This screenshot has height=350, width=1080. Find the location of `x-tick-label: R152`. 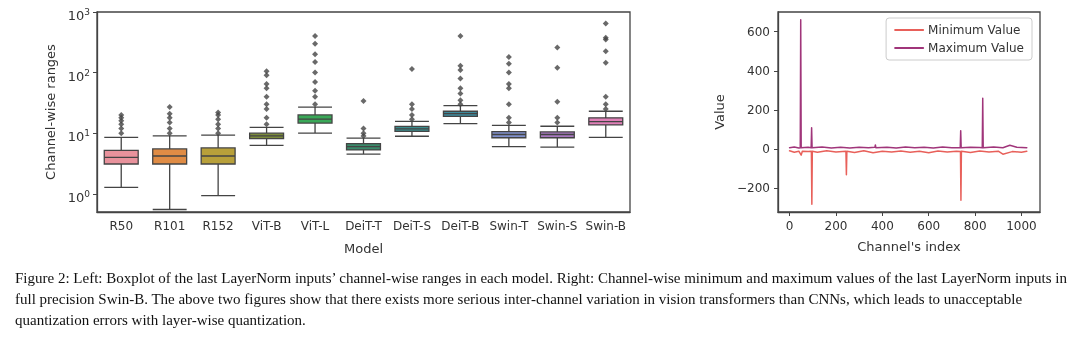

x-tick-label: R152 is located at coordinates (218, 226).